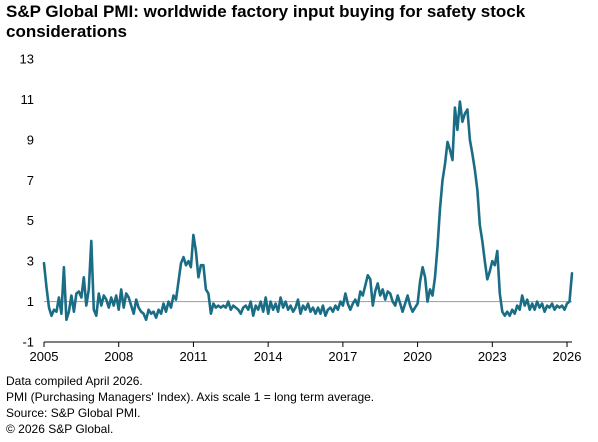  I want to click on x-tick-label: 2026, so click(567, 356).